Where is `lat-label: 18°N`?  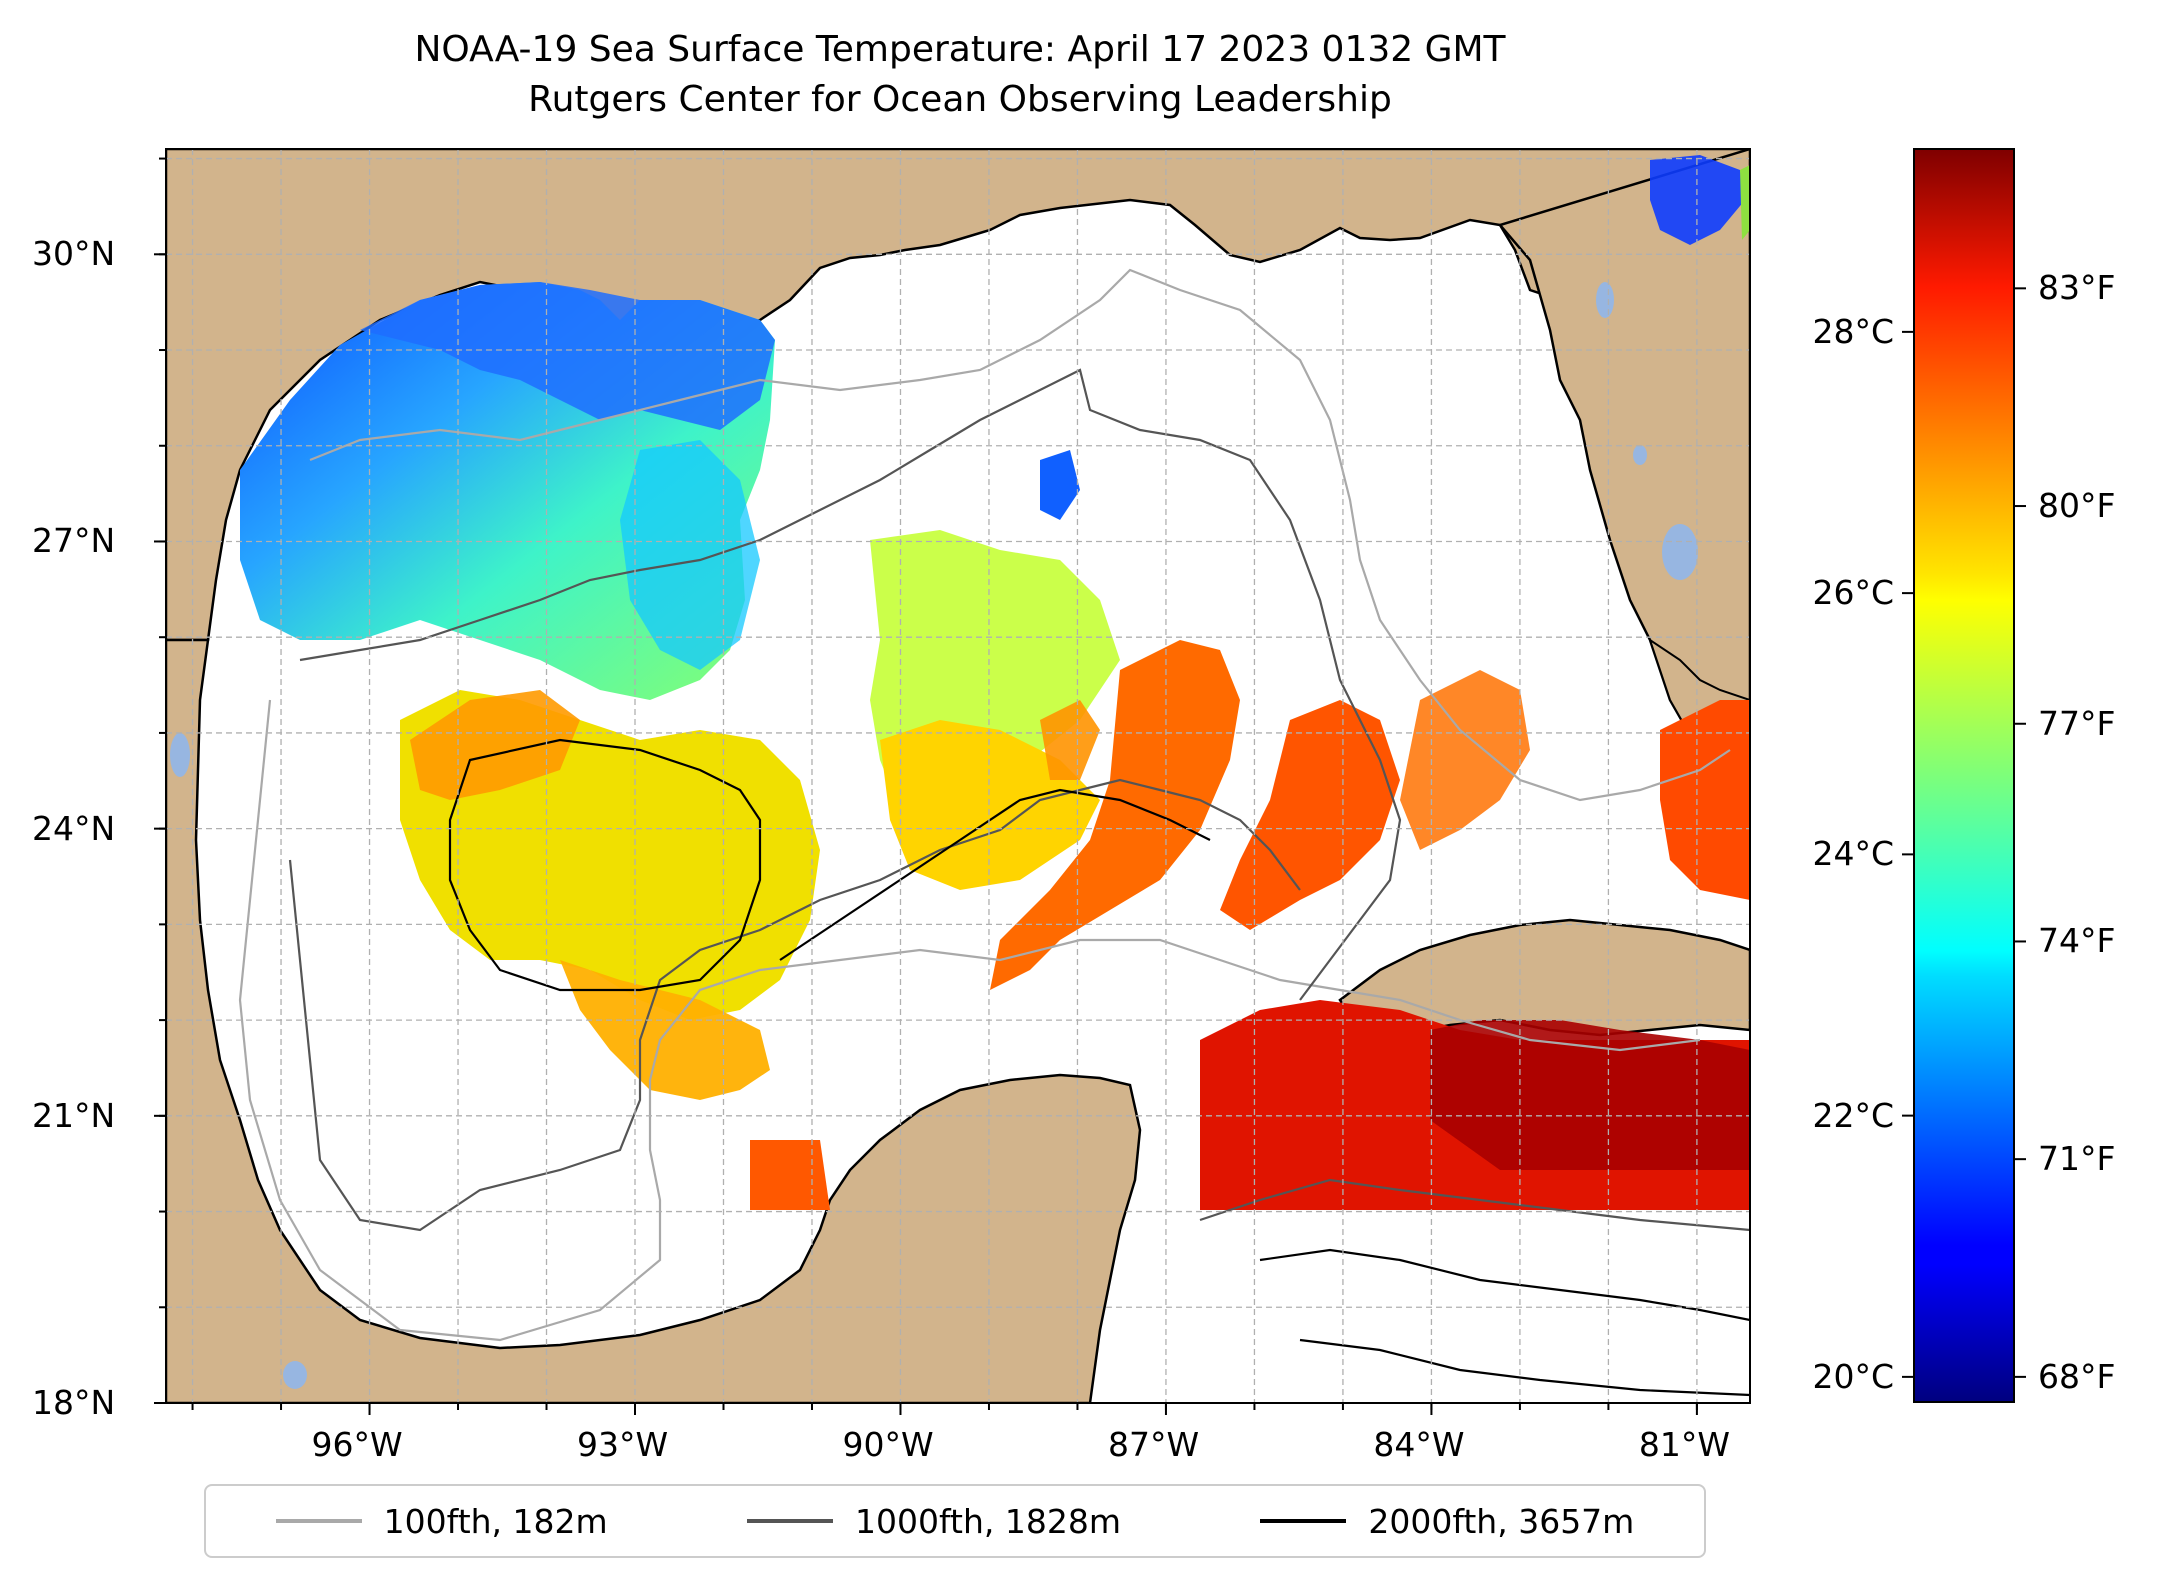 lat-label: 18°N is located at coordinates (74, 1402).